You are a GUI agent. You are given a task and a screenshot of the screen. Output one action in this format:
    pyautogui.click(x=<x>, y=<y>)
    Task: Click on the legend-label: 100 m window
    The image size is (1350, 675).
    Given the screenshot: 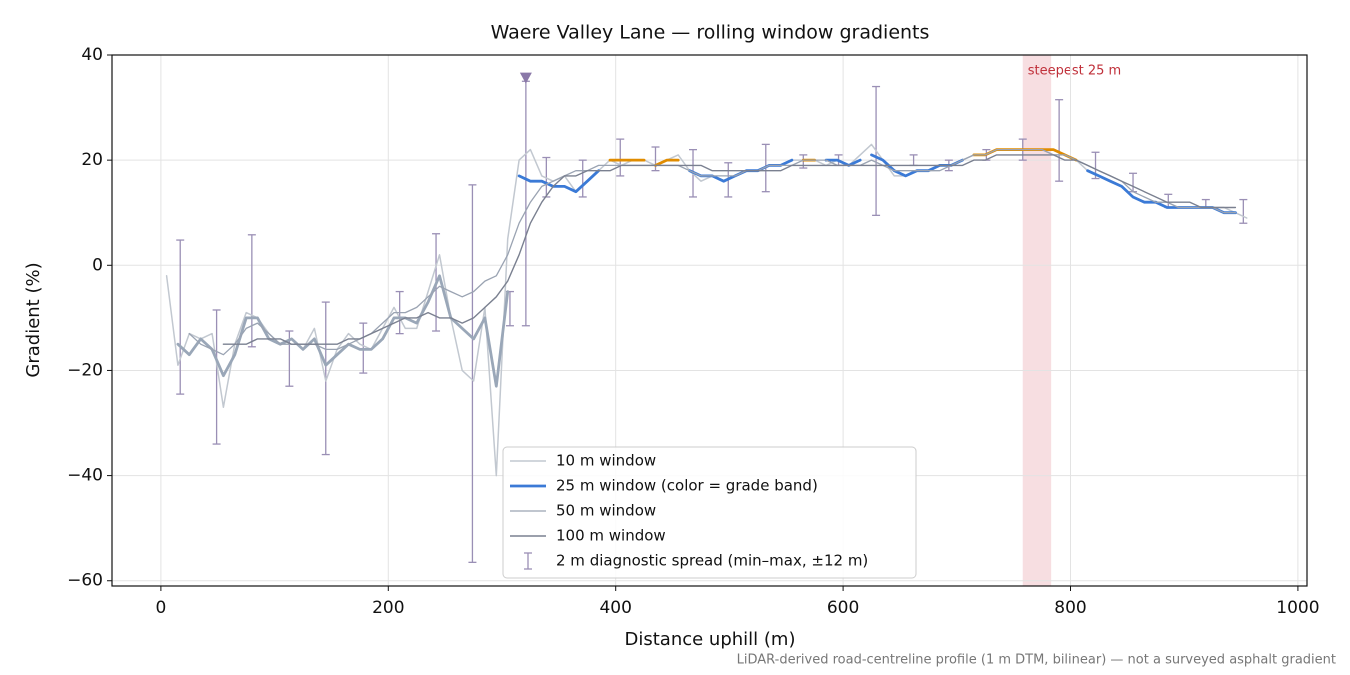 What is the action you would take?
    pyautogui.click(x=611, y=536)
    